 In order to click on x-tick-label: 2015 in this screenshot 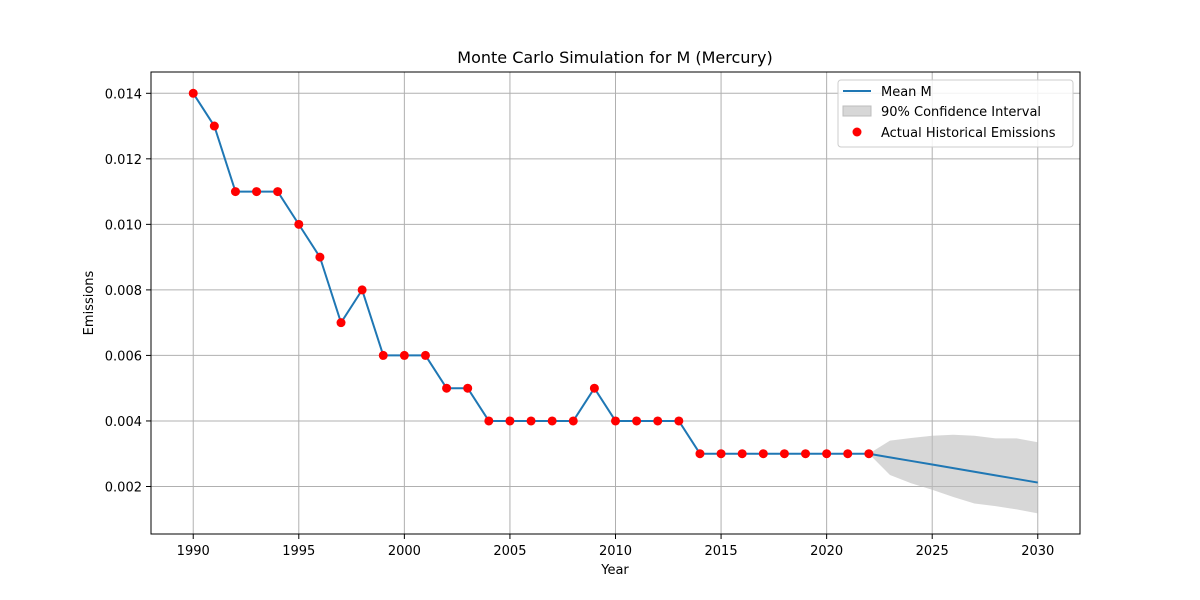, I will do `click(721, 551)`.